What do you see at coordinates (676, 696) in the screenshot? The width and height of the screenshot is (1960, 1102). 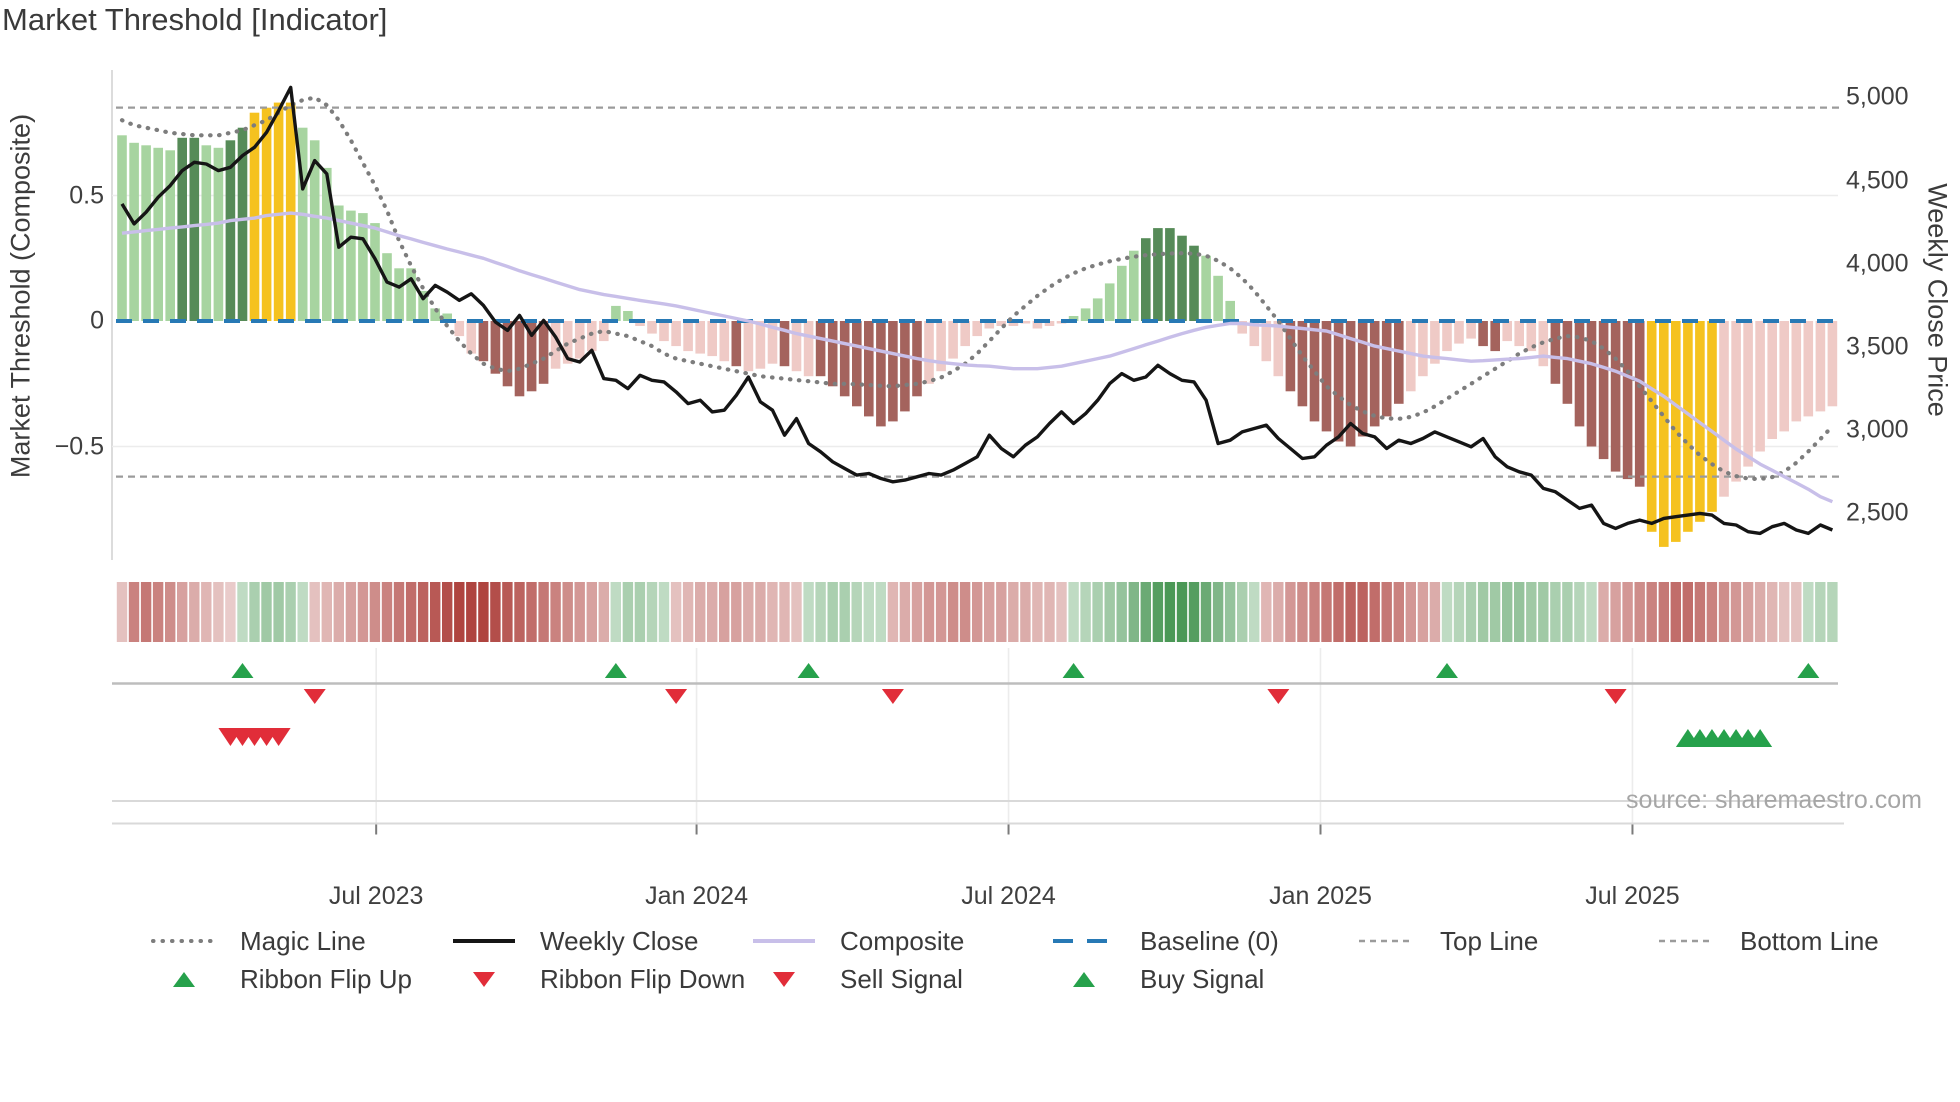 I see `ribbon-flip-down-marker` at bounding box center [676, 696].